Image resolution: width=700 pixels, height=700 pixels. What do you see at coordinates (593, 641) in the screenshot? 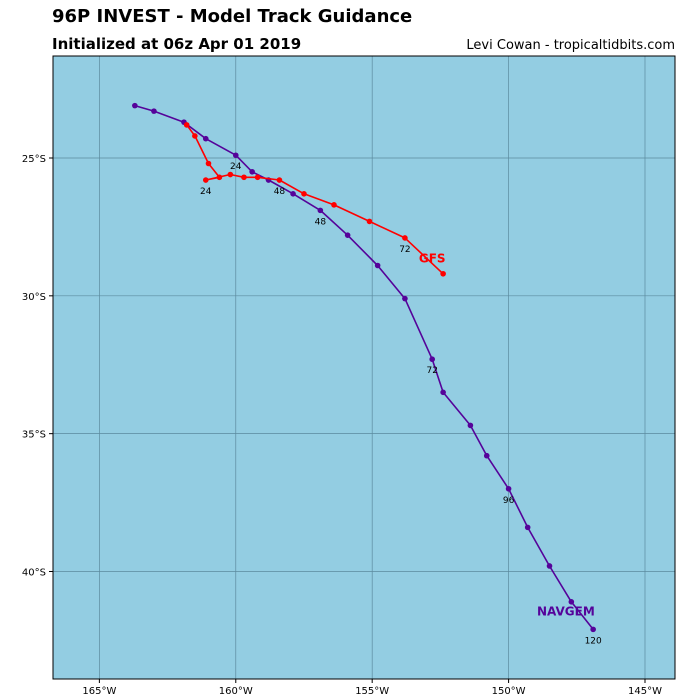
I see `forecast-hour-label: 120` at bounding box center [593, 641].